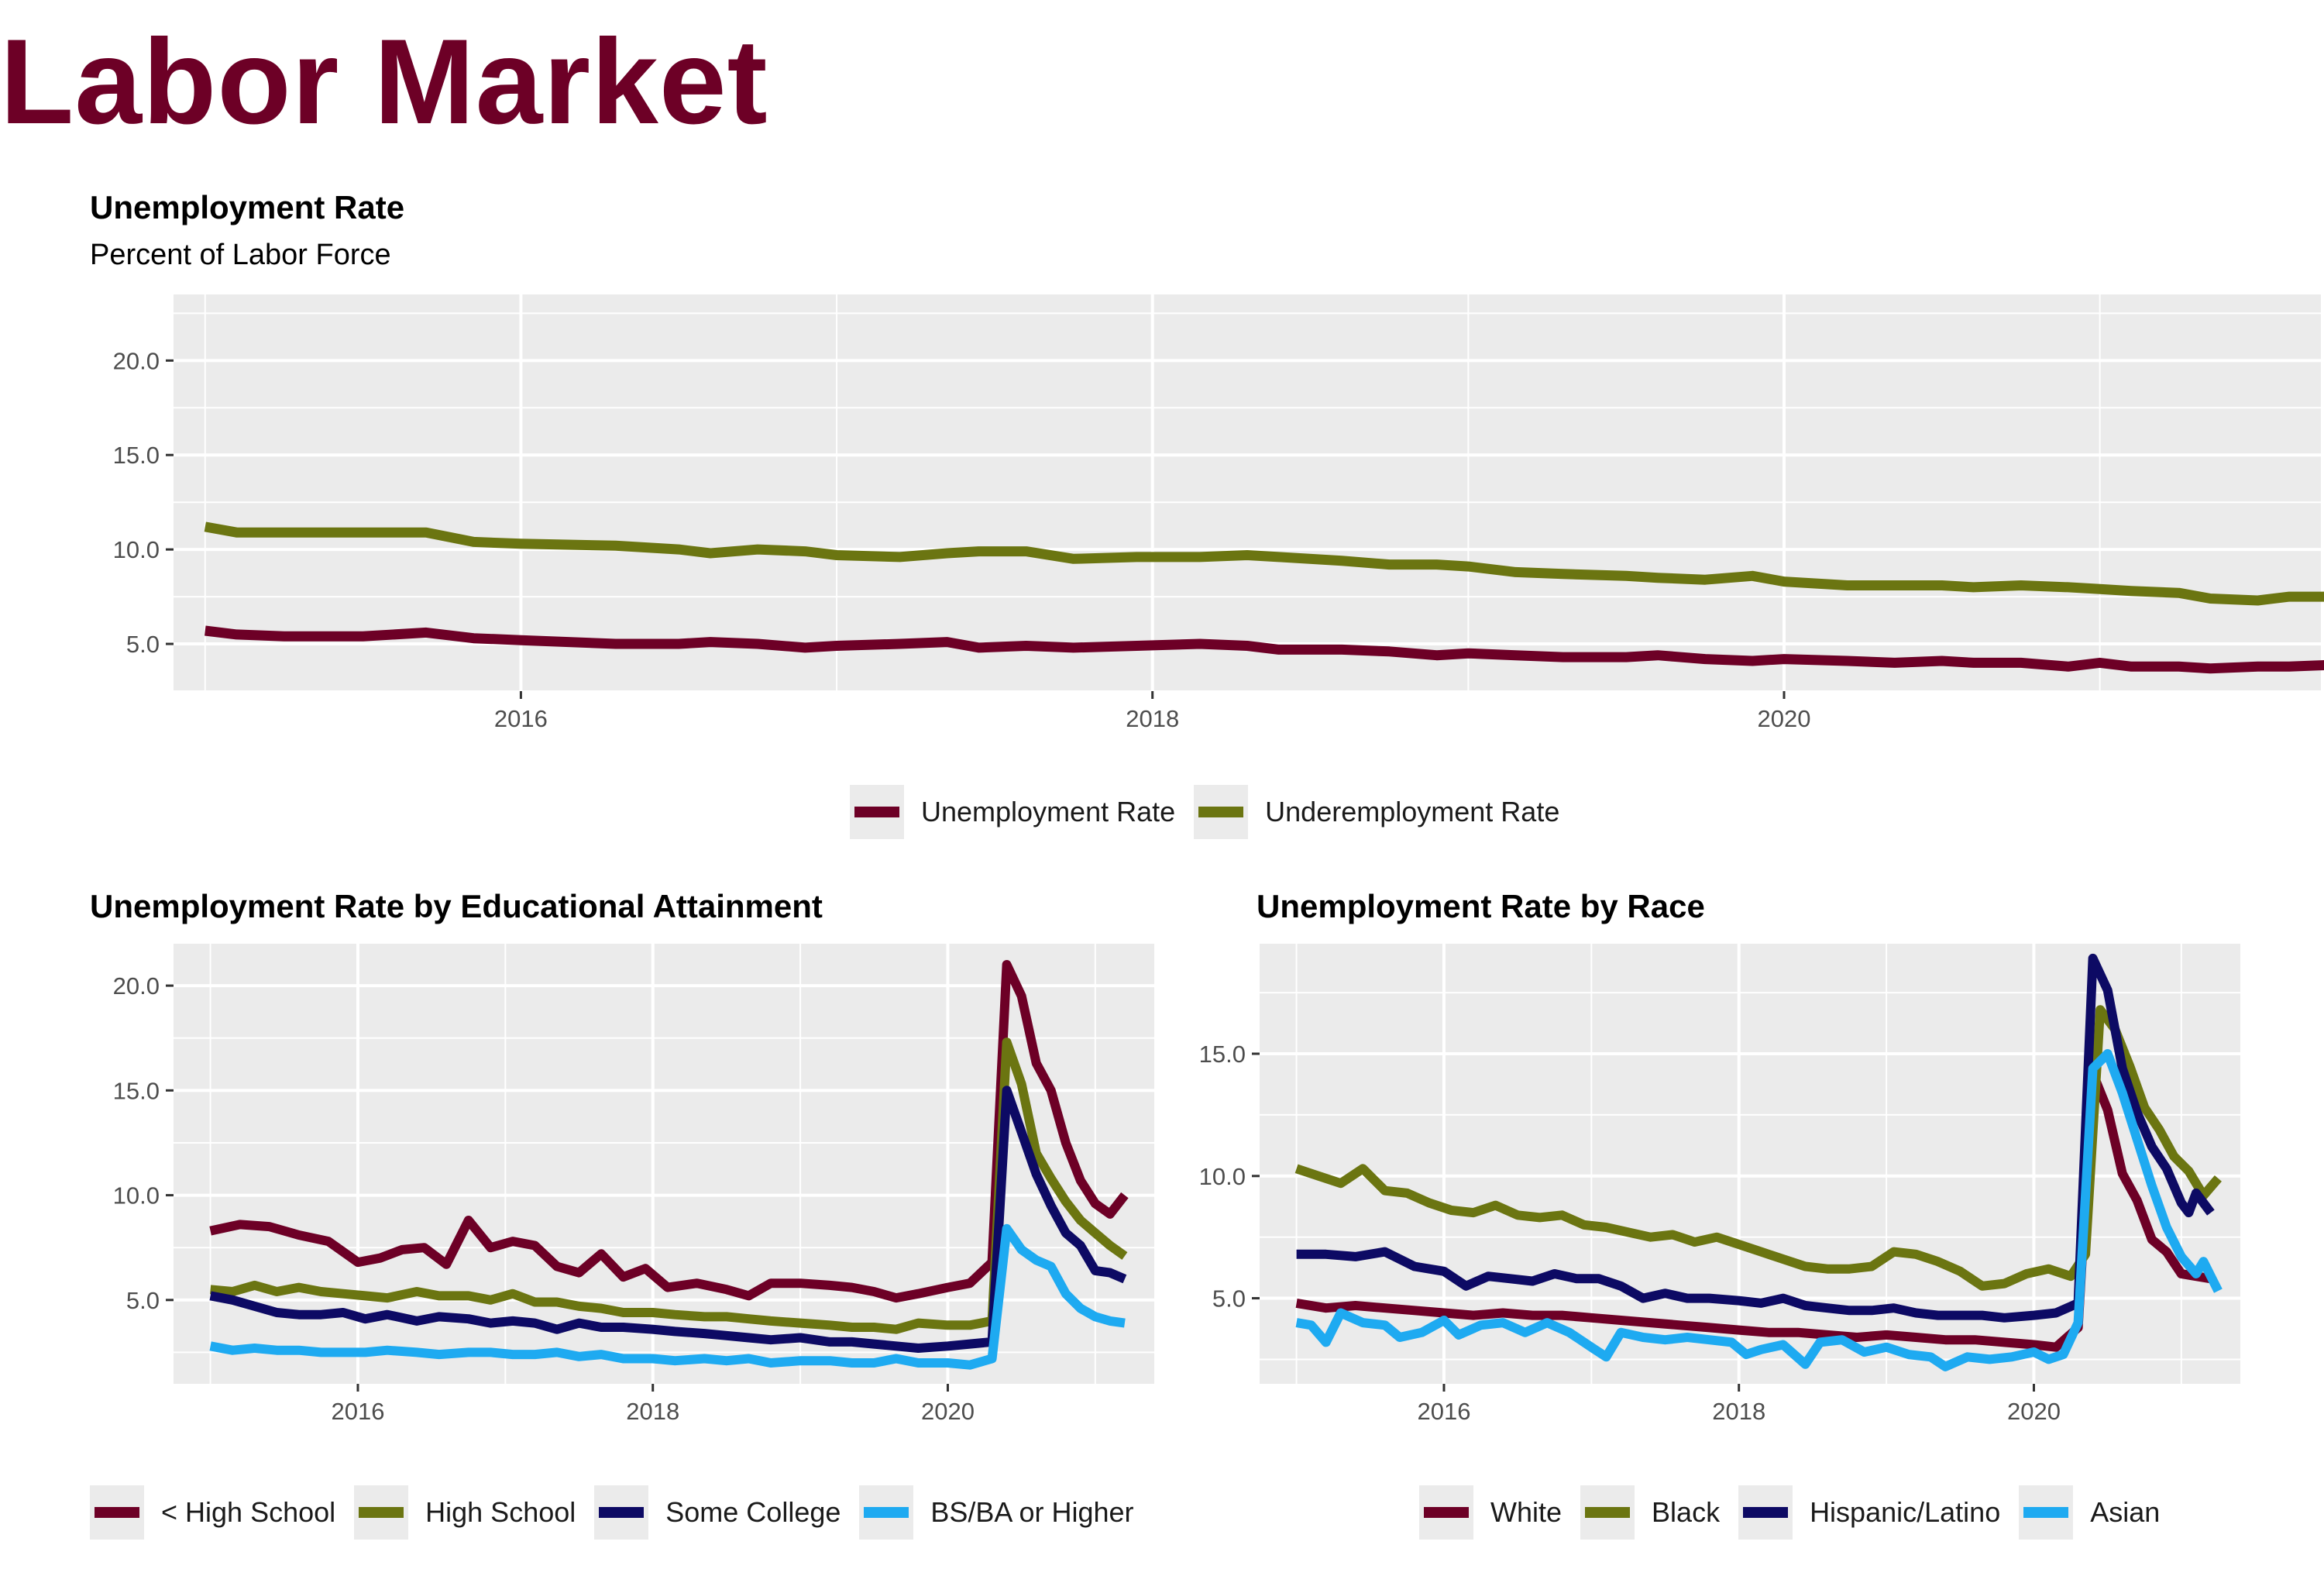 The height and width of the screenshot is (1569, 2324). I want to click on legend-label-asian: Asian, so click(2125, 1512).